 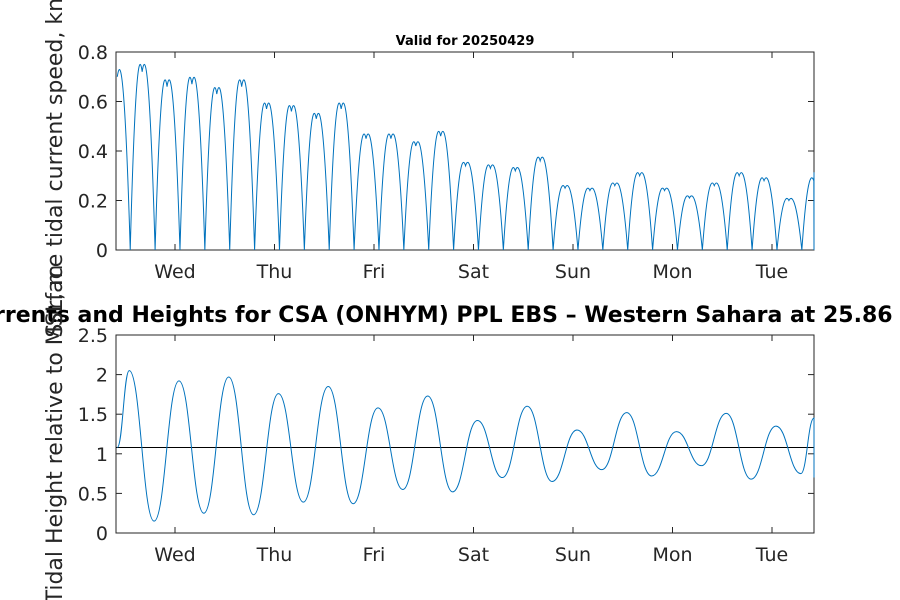 I want to click on y-tick-label: 1, so click(x=102, y=455).